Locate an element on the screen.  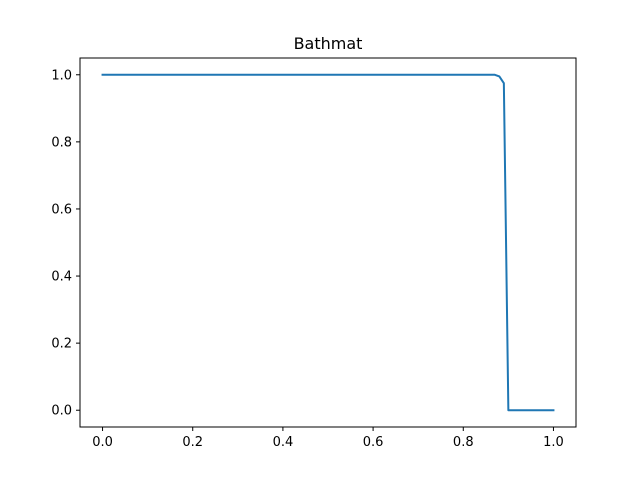
y-tick-label: 0.0 is located at coordinates (61, 411).